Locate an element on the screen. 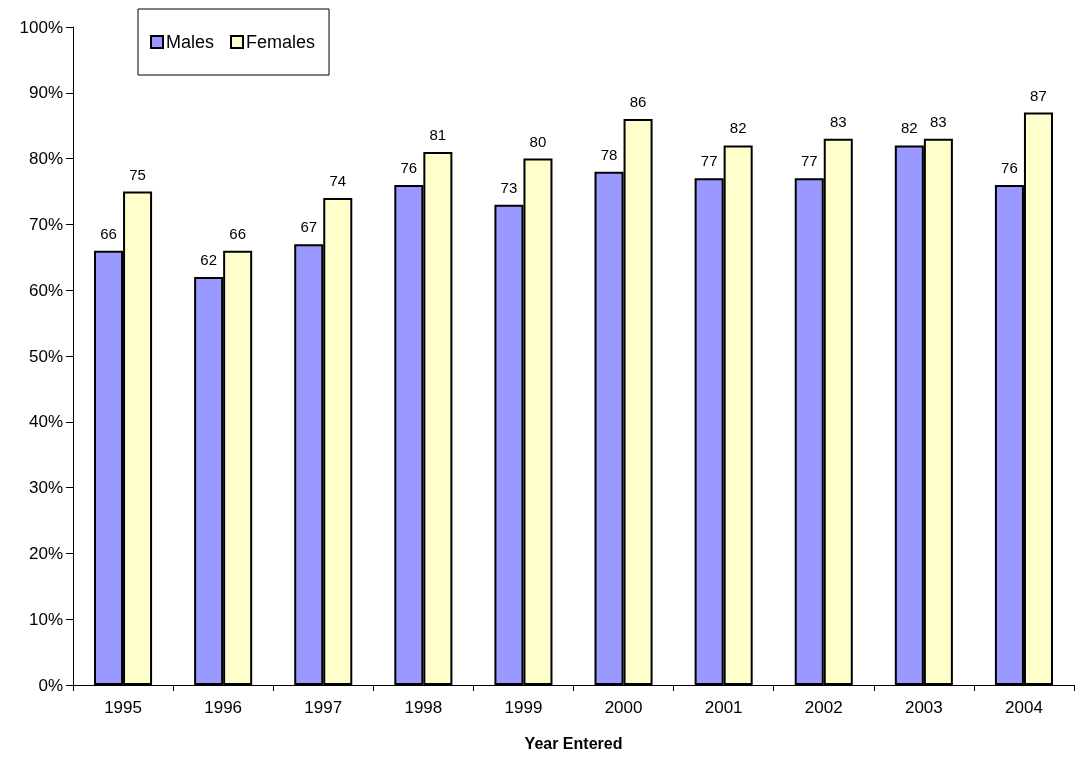 Image resolution: width=1078 pixels, height=764 pixels. x-tick-label: 1997 is located at coordinates (323, 707).